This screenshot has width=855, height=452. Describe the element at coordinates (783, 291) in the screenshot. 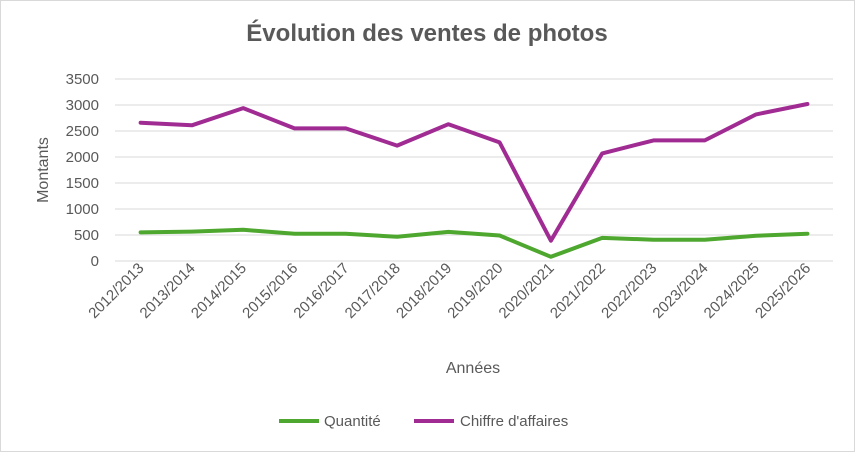

I see `x-tick-label: 2025/2026` at that location.